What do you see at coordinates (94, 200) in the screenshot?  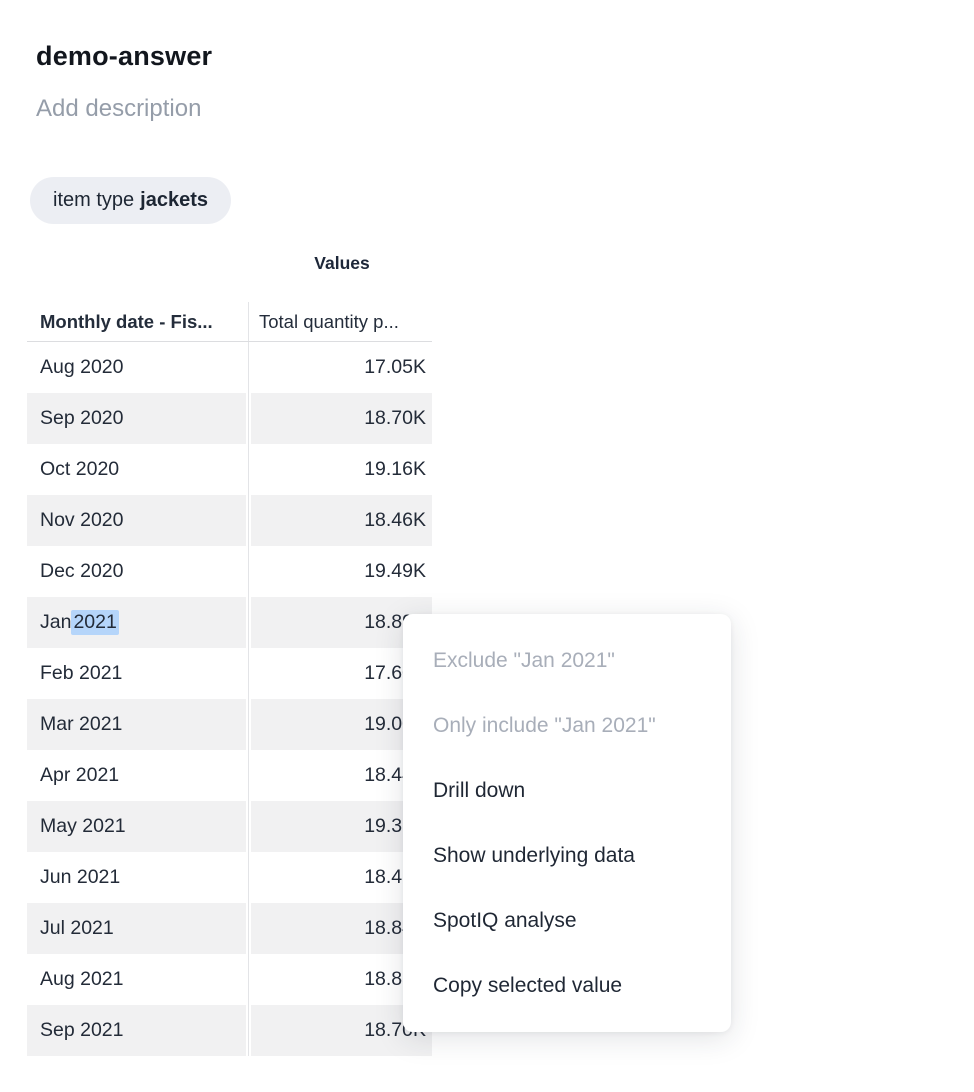 I see `filter-chip-label: item type` at bounding box center [94, 200].